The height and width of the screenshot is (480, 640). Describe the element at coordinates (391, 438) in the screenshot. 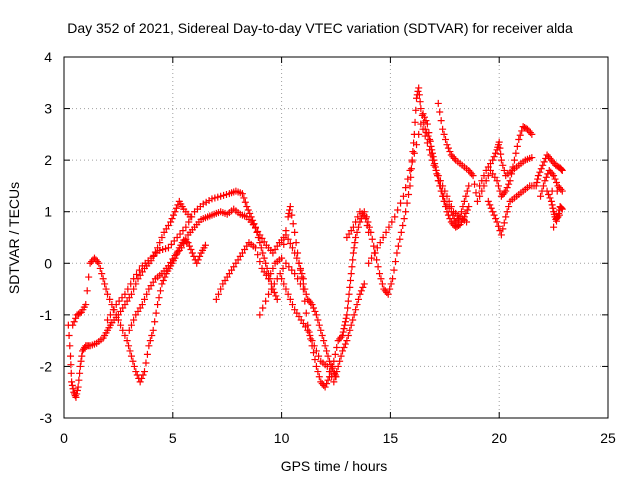

I see `x-tick-label: 15` at that location.